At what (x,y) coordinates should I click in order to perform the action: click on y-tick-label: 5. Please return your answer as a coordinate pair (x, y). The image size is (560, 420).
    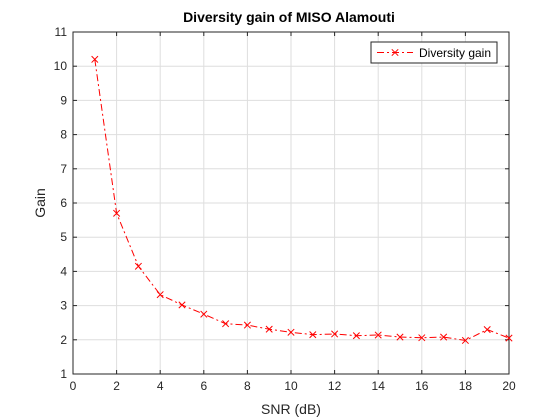
    Looking at the image, I should click on (63, 237).